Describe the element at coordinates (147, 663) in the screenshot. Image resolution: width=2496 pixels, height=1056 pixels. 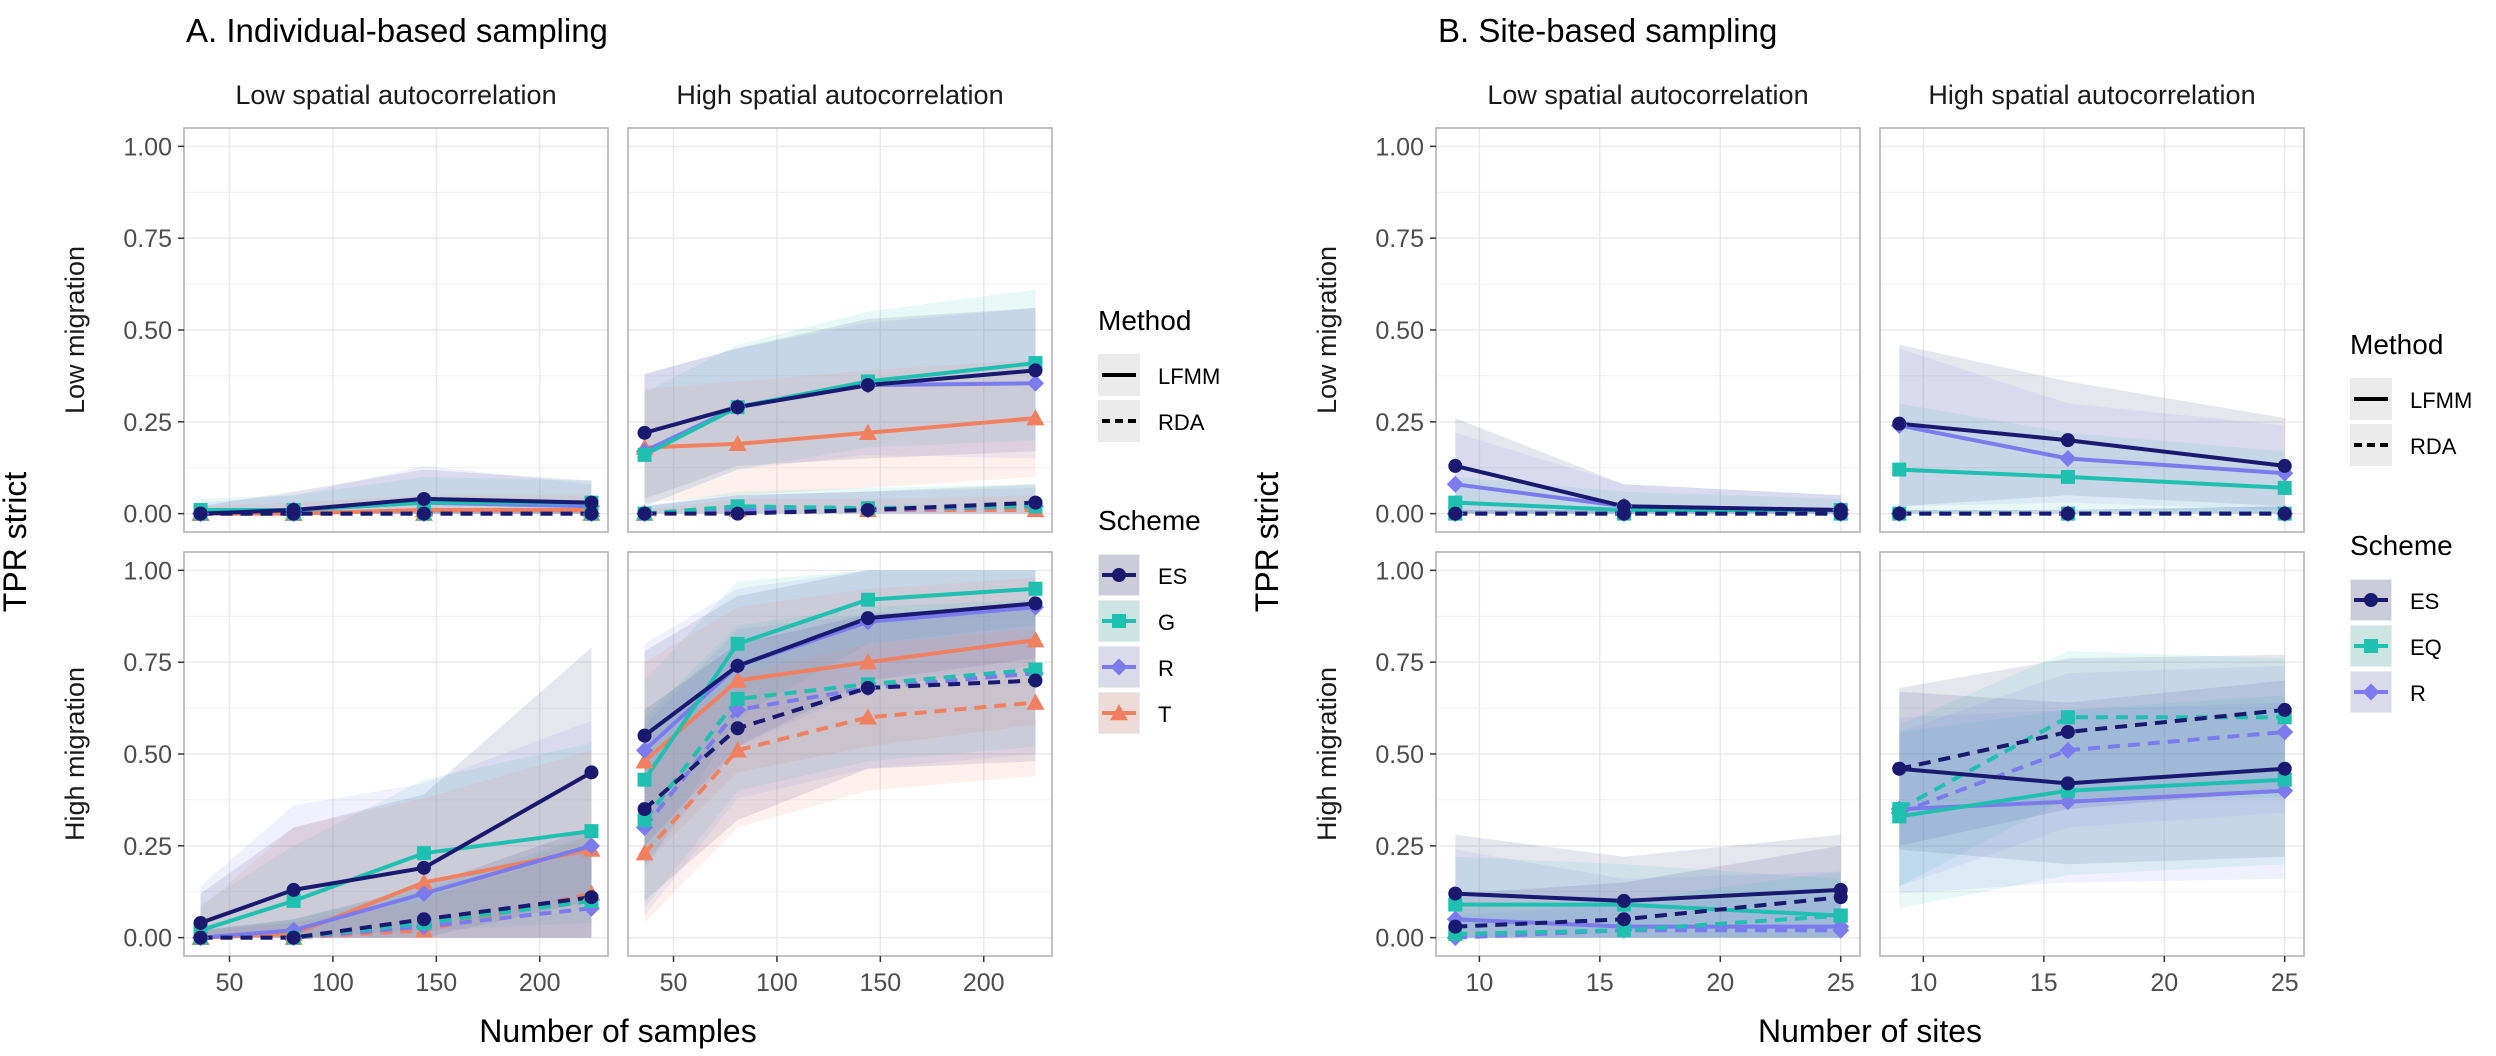
I see `y-tick-label: 0.75` at that location.